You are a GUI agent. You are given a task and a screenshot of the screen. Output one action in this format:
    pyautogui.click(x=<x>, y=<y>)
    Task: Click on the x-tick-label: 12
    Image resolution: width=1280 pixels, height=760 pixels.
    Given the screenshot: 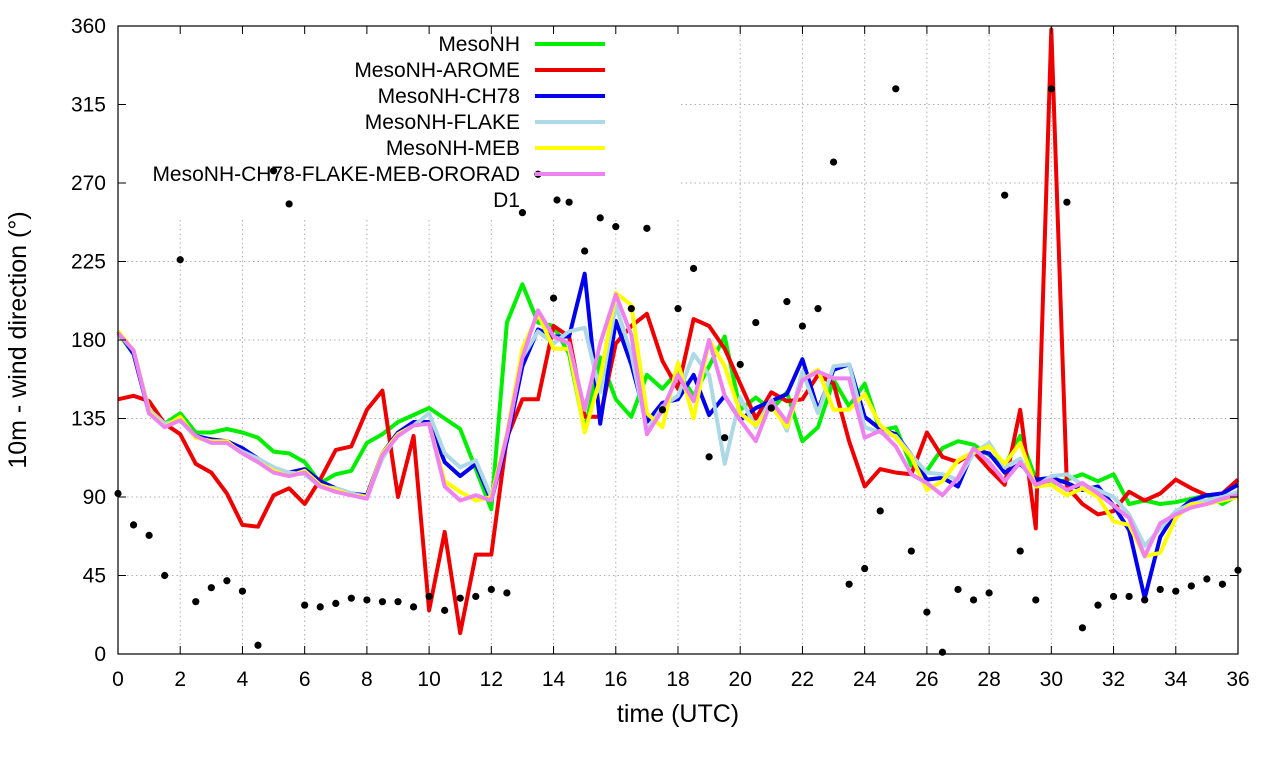 What is the action you would take?
    pyautogui.click(x=491, y=679)
    